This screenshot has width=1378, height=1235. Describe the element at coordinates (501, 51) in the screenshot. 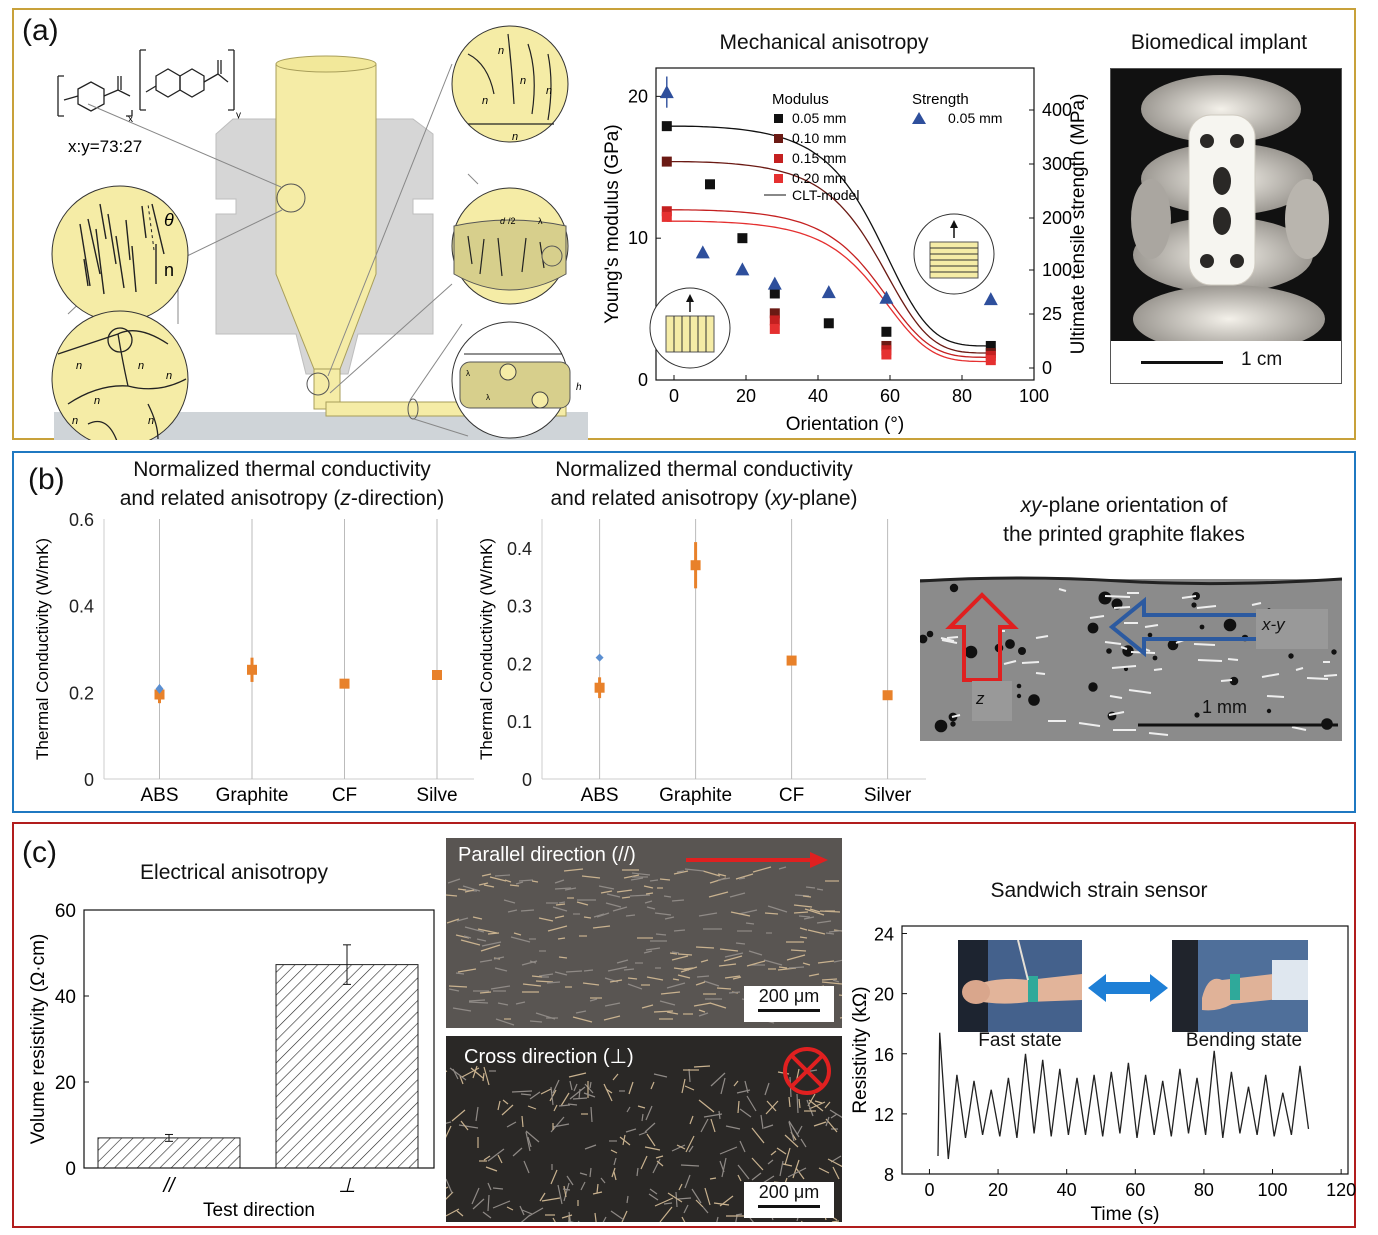

I see `flow-n-1: n` at that location.